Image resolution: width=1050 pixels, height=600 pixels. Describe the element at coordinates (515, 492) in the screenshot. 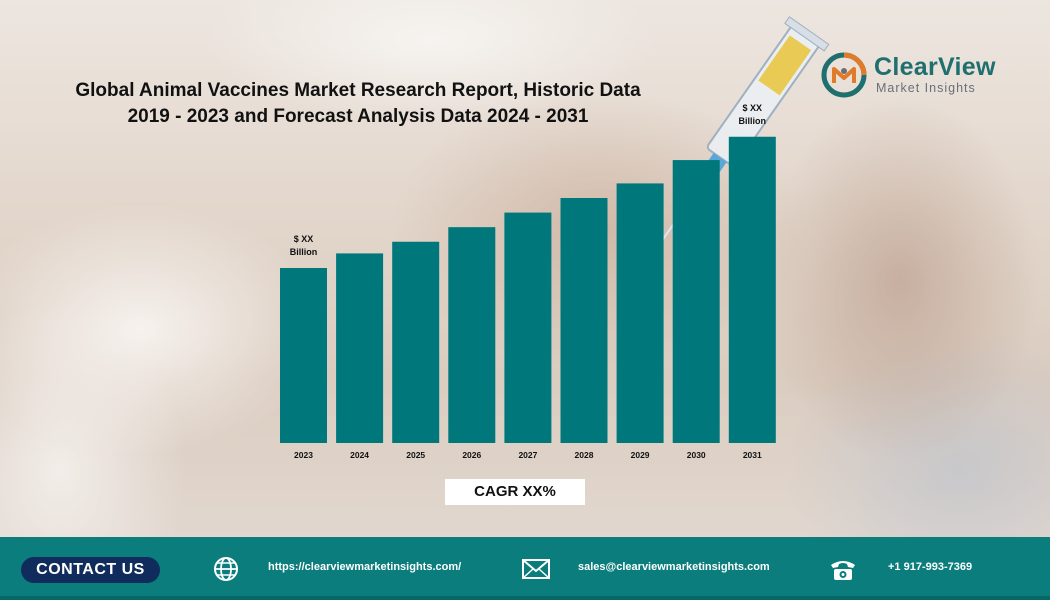

I see `cagr-label: CAGR XX%` at that location.